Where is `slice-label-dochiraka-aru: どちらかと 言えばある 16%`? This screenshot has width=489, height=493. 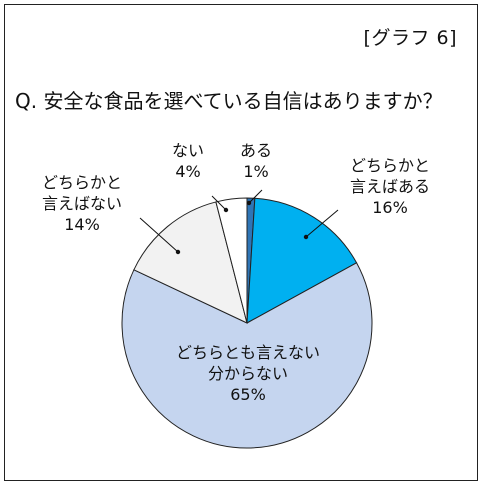
slice-label-dochiraka-aru: どちらかと 言えばある 16% is located at coordinates (390, 186).